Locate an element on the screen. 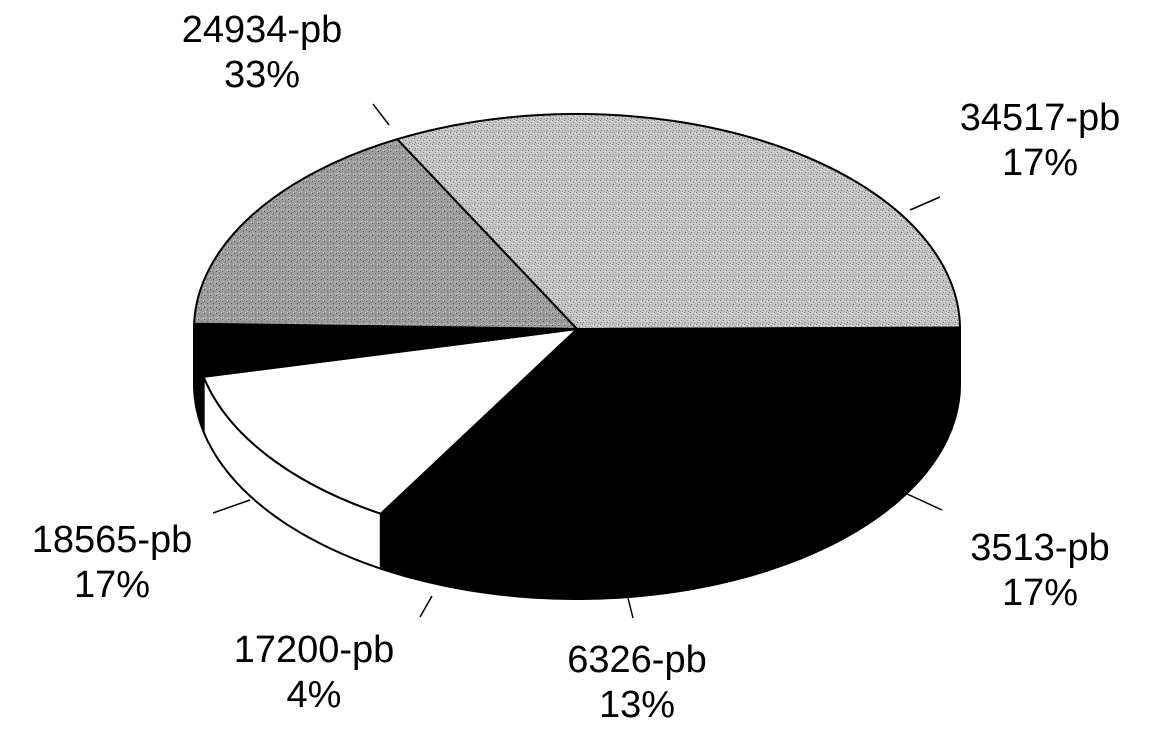 This screenshot has height=742, width=1153. leader-line-24934-pb is located at coordinates (381, 114).